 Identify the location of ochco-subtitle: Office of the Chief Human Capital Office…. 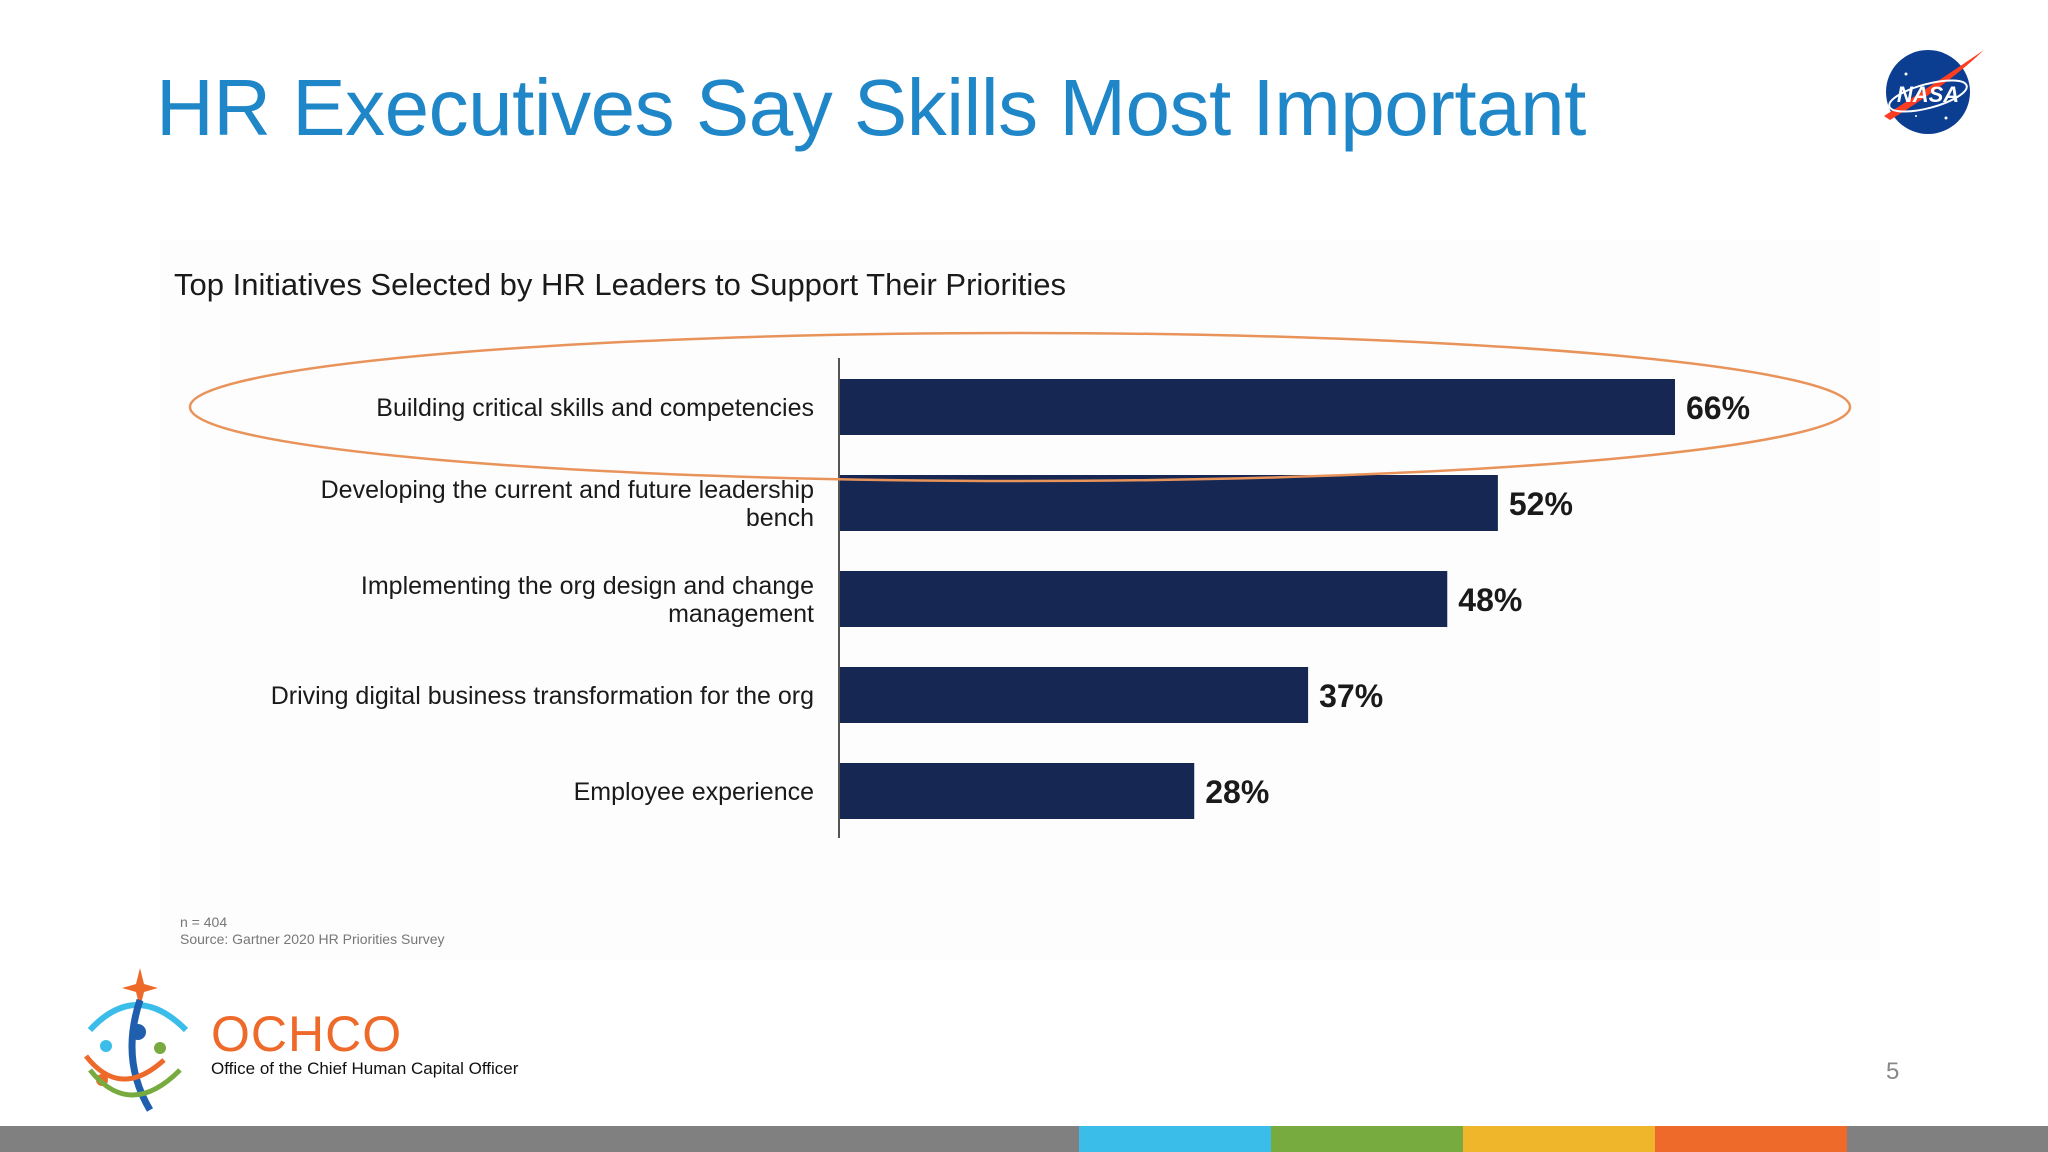
(365, 1068).